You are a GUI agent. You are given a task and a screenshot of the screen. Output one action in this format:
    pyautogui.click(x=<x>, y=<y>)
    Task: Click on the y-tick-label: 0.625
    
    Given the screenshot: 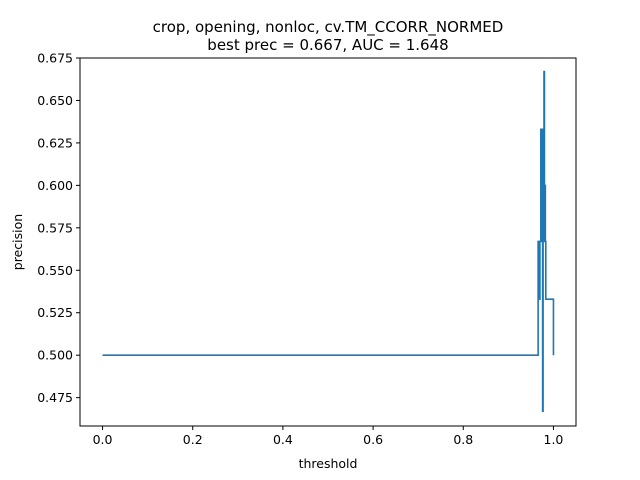 What is the action you would take?
    pyautogui.click(x=55, y=142)
    